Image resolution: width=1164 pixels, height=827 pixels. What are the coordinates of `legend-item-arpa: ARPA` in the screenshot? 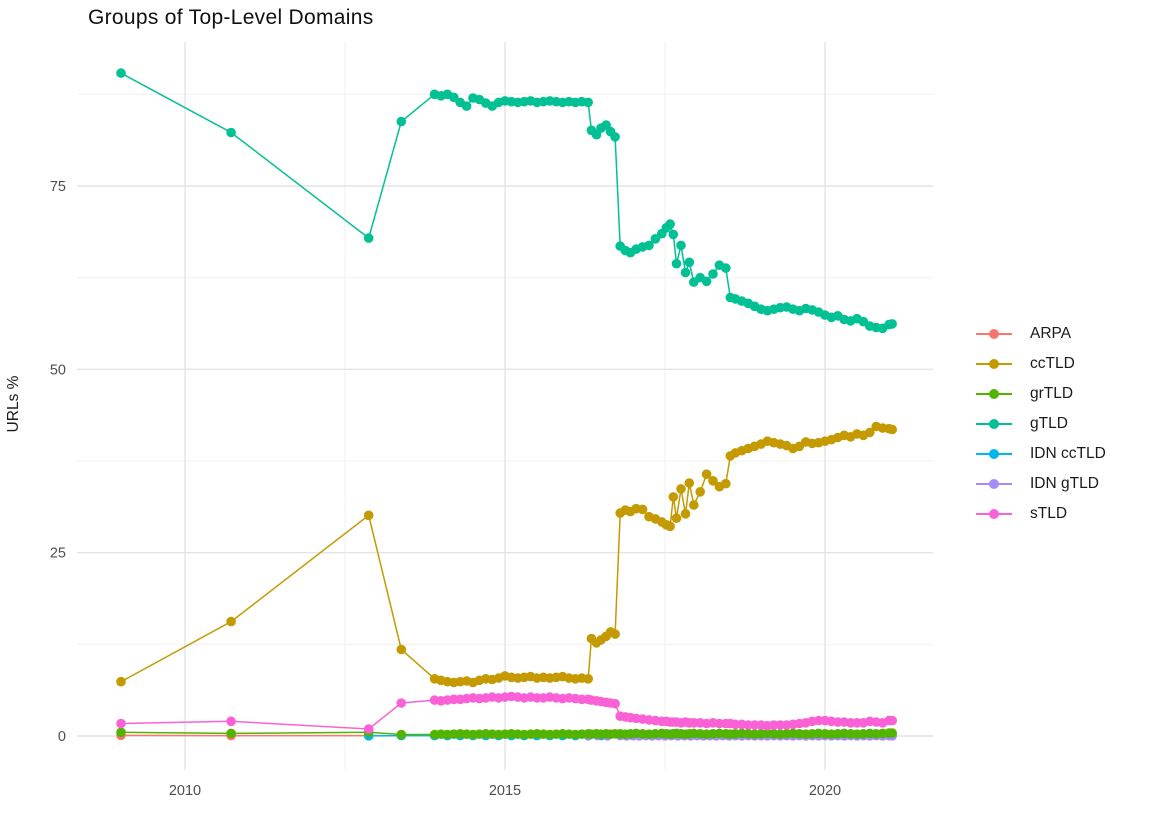 It's located at (1041, 334).